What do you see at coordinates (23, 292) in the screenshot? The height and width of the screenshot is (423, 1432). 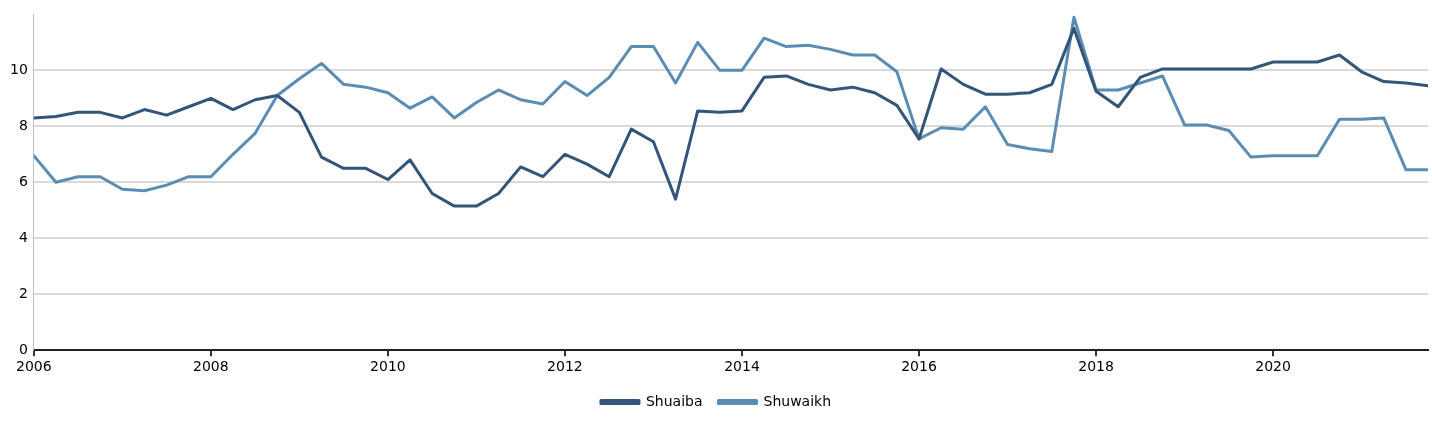 I see `y-tick-label: 2` at bounding box center [23, 292].